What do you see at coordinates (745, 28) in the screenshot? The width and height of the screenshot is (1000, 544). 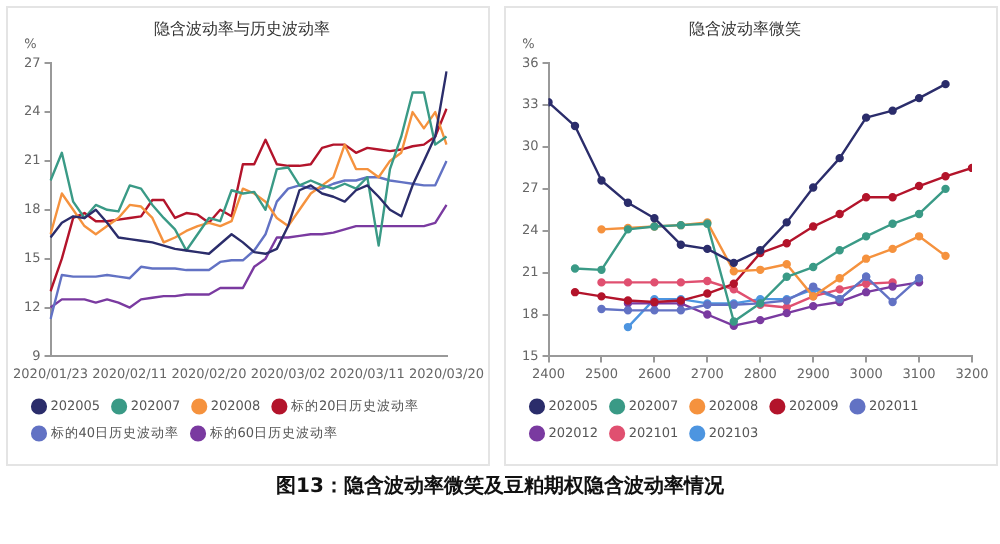 I see `chart-title: 隐含波动率微笑` at bounding box center [745, 28].